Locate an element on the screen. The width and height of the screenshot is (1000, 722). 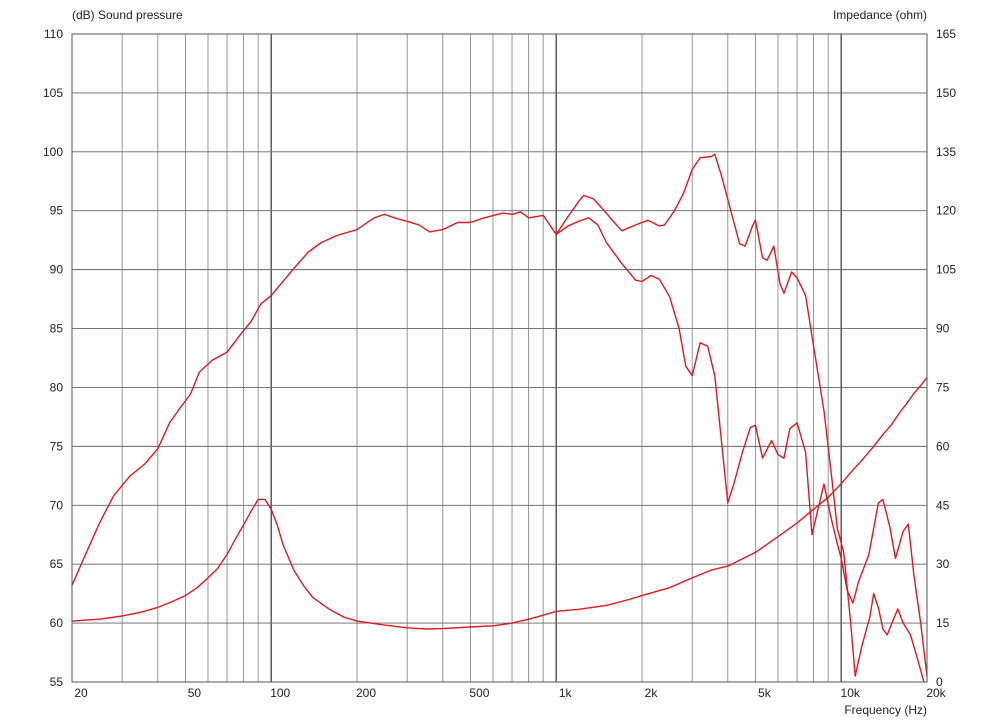
right-tick-label: 120 is located at coordinates (946, 211).